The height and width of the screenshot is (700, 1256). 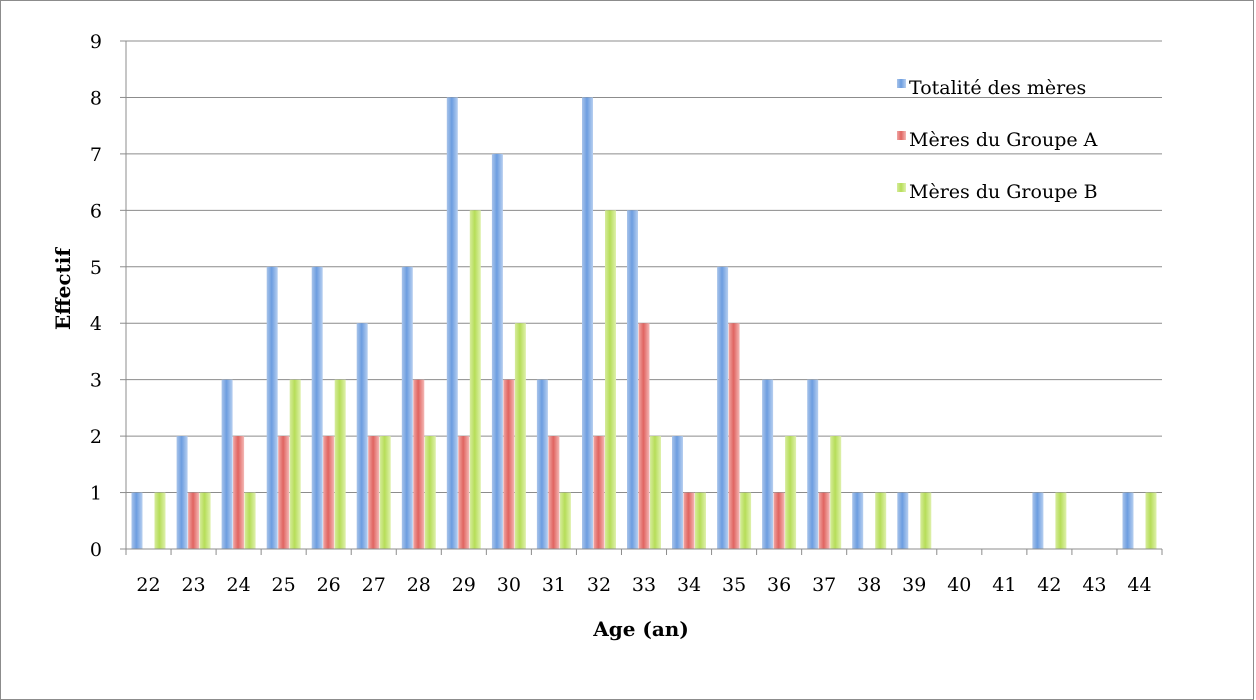 What do you see at coordinates (96, 296) in the screenshot?
I see `y-tick-labels: 0 1 2 3 4 5 6 7 8 9` at bounding box center [96, 296].